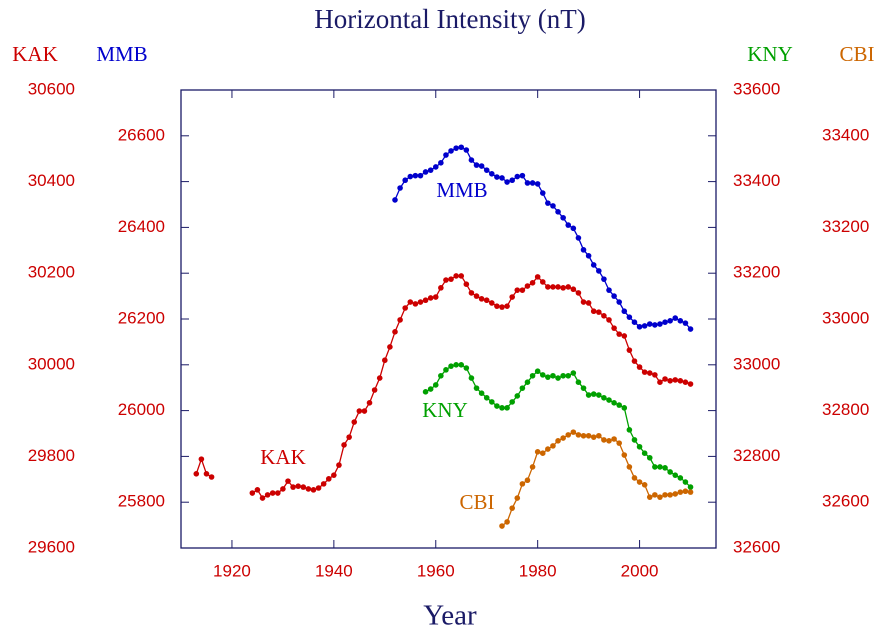 The height and width of the screenshot is (633, 887). I want to click on y-tick-label: 30000, so click(51, 363).